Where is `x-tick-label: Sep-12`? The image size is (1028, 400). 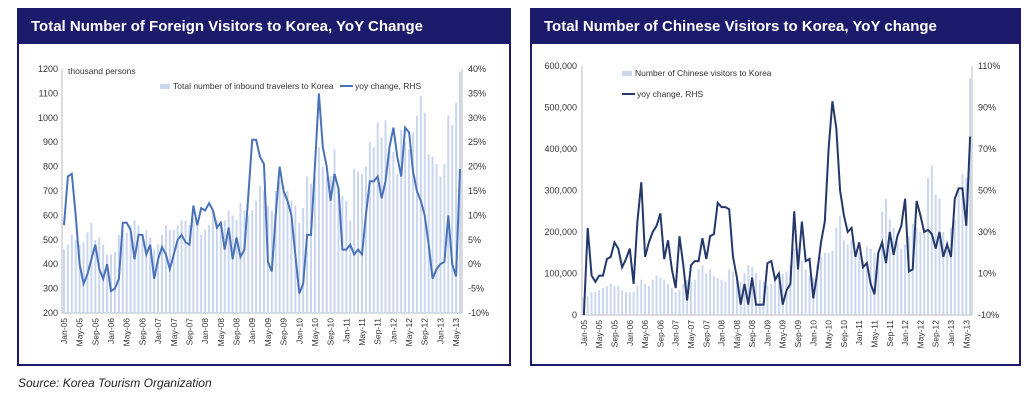
x-tick-label: Sep-12 is located at coordinates (936, 334).